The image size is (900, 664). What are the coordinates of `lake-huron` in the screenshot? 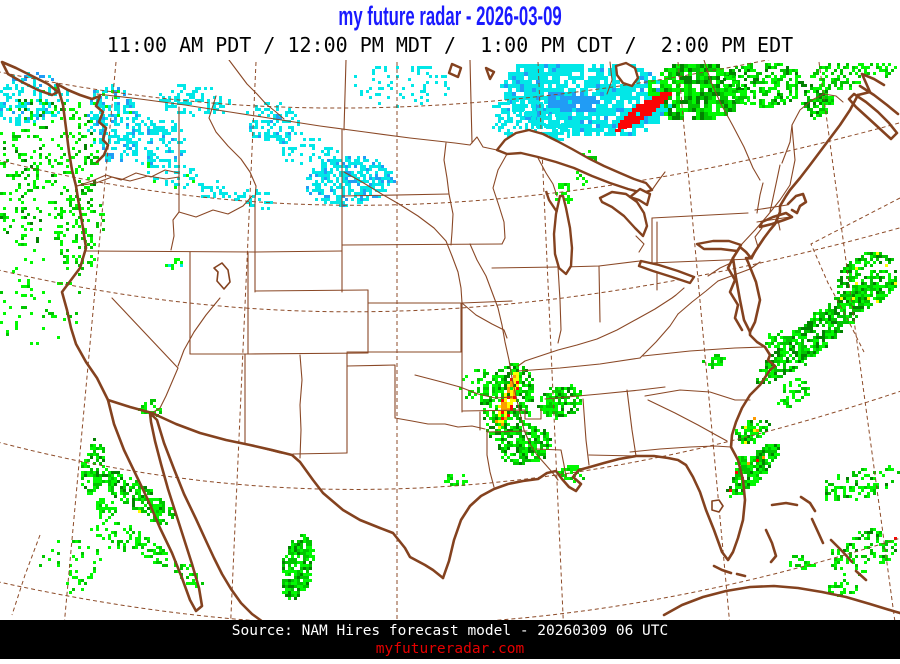 It's located at (623, 214).